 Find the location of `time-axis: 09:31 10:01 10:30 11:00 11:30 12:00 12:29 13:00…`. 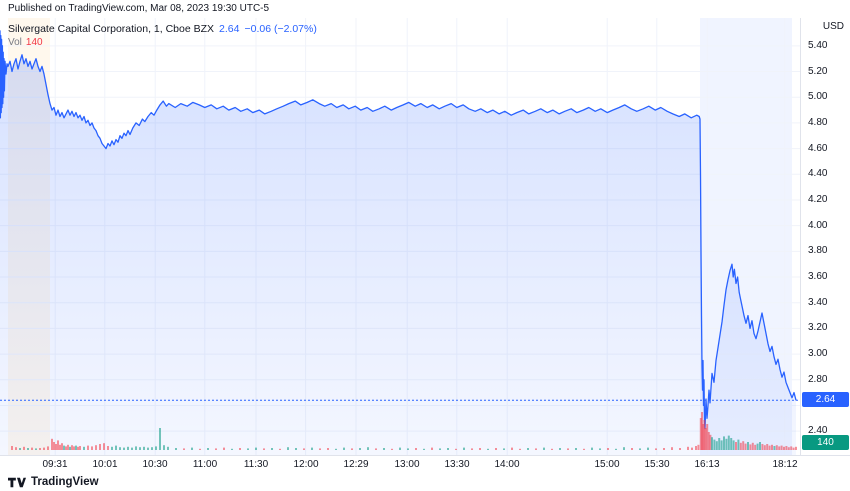

time-axis: 09:31 10:01 10:30 11:00 11:30 12:00 12:29 13:00… is located at coordinates (425, 464).